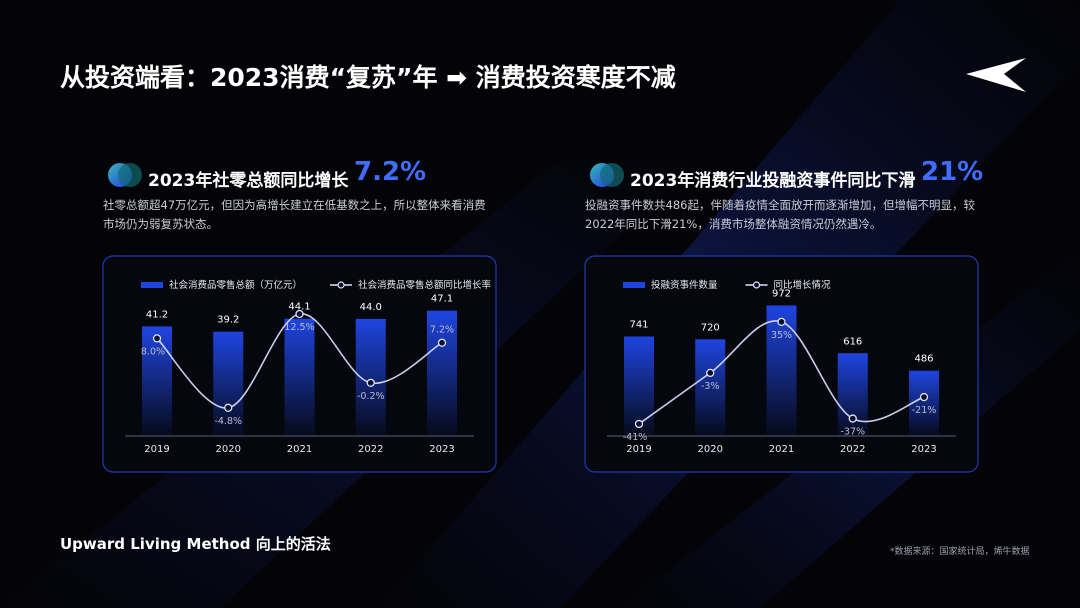 This screenshot has width=1080, height=608. I want to click on bar-value-label: 616, so click(852, 341).